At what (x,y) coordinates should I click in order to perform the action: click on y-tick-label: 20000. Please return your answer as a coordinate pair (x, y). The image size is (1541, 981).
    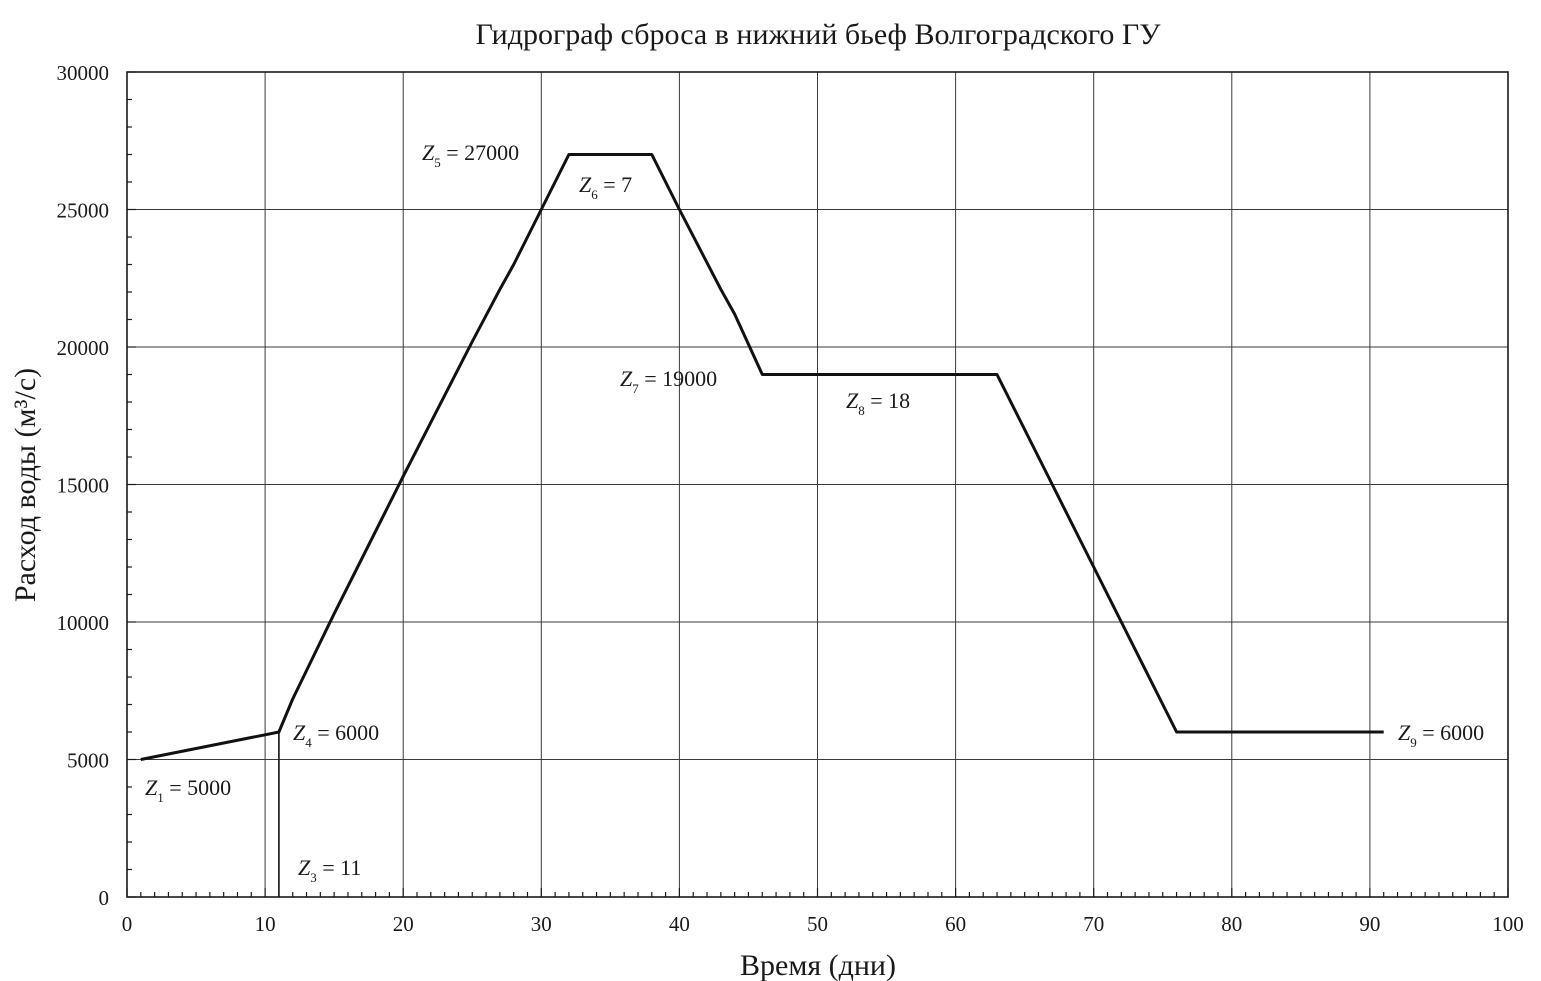
    Looking at the image, I should click on (83, 348).